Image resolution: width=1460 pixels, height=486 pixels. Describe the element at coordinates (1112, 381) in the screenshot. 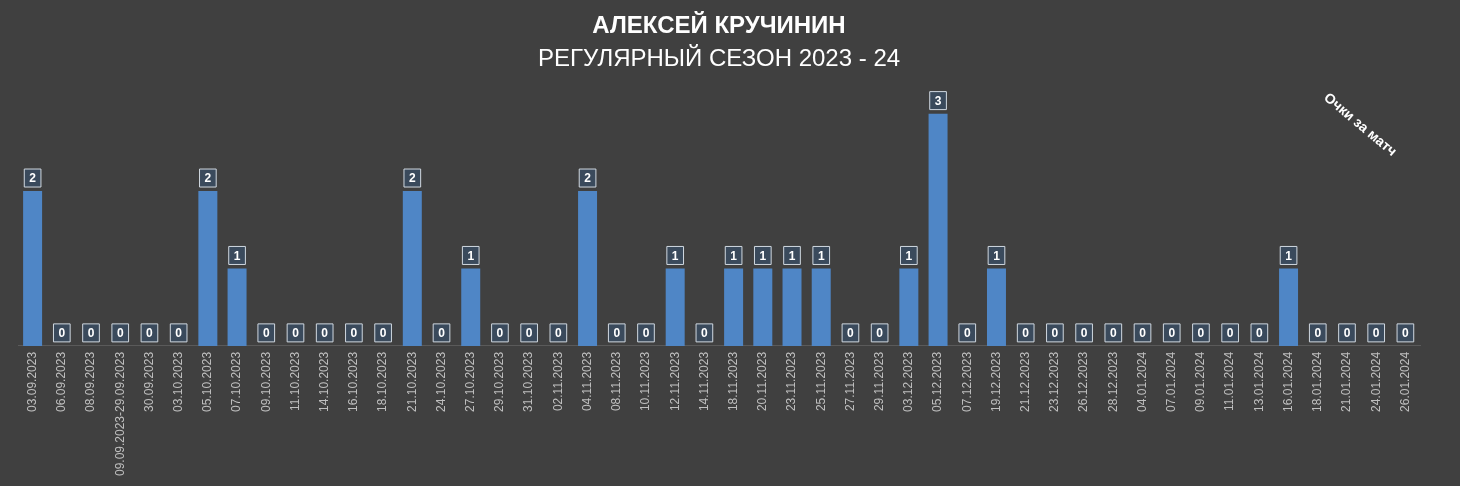

I see `x-tick-label: 28.12.2023` at that location.